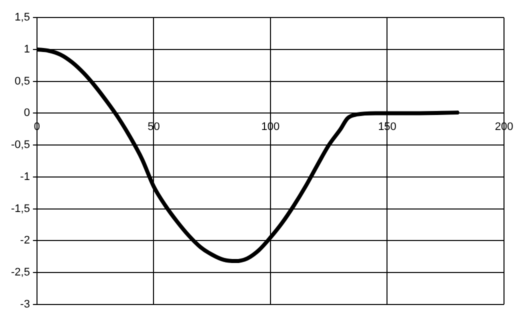  I want to click on y-tick-label: -1, so click(25, 176).